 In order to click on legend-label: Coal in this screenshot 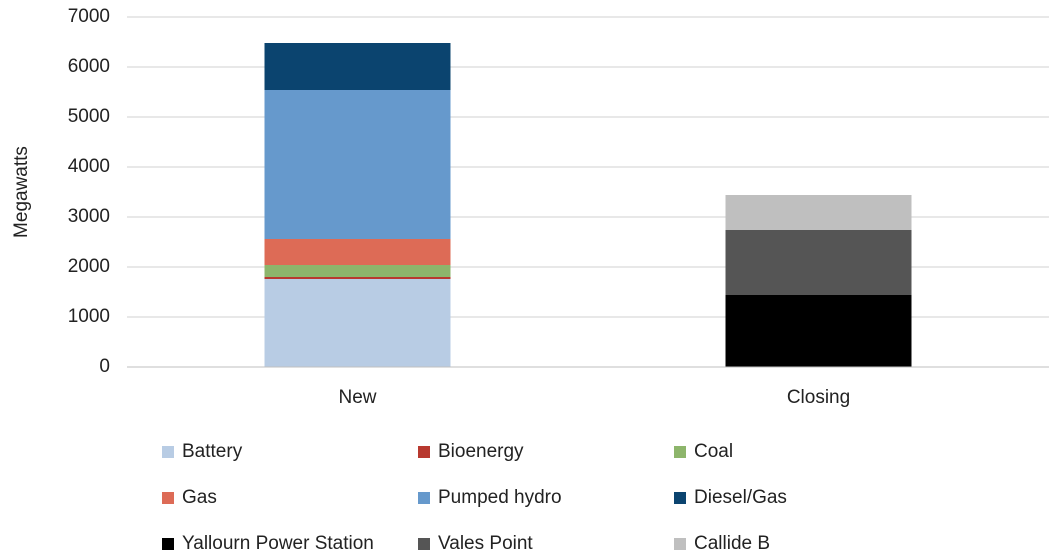, I will do `click(713, 451)`.